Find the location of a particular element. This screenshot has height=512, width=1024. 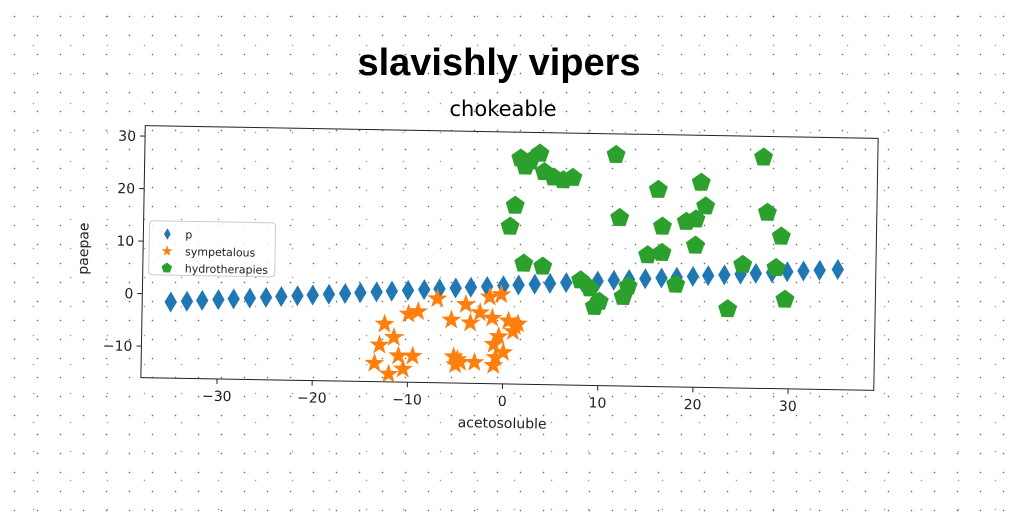

legend-label: sympetalous is located at coordinates (220, 252).